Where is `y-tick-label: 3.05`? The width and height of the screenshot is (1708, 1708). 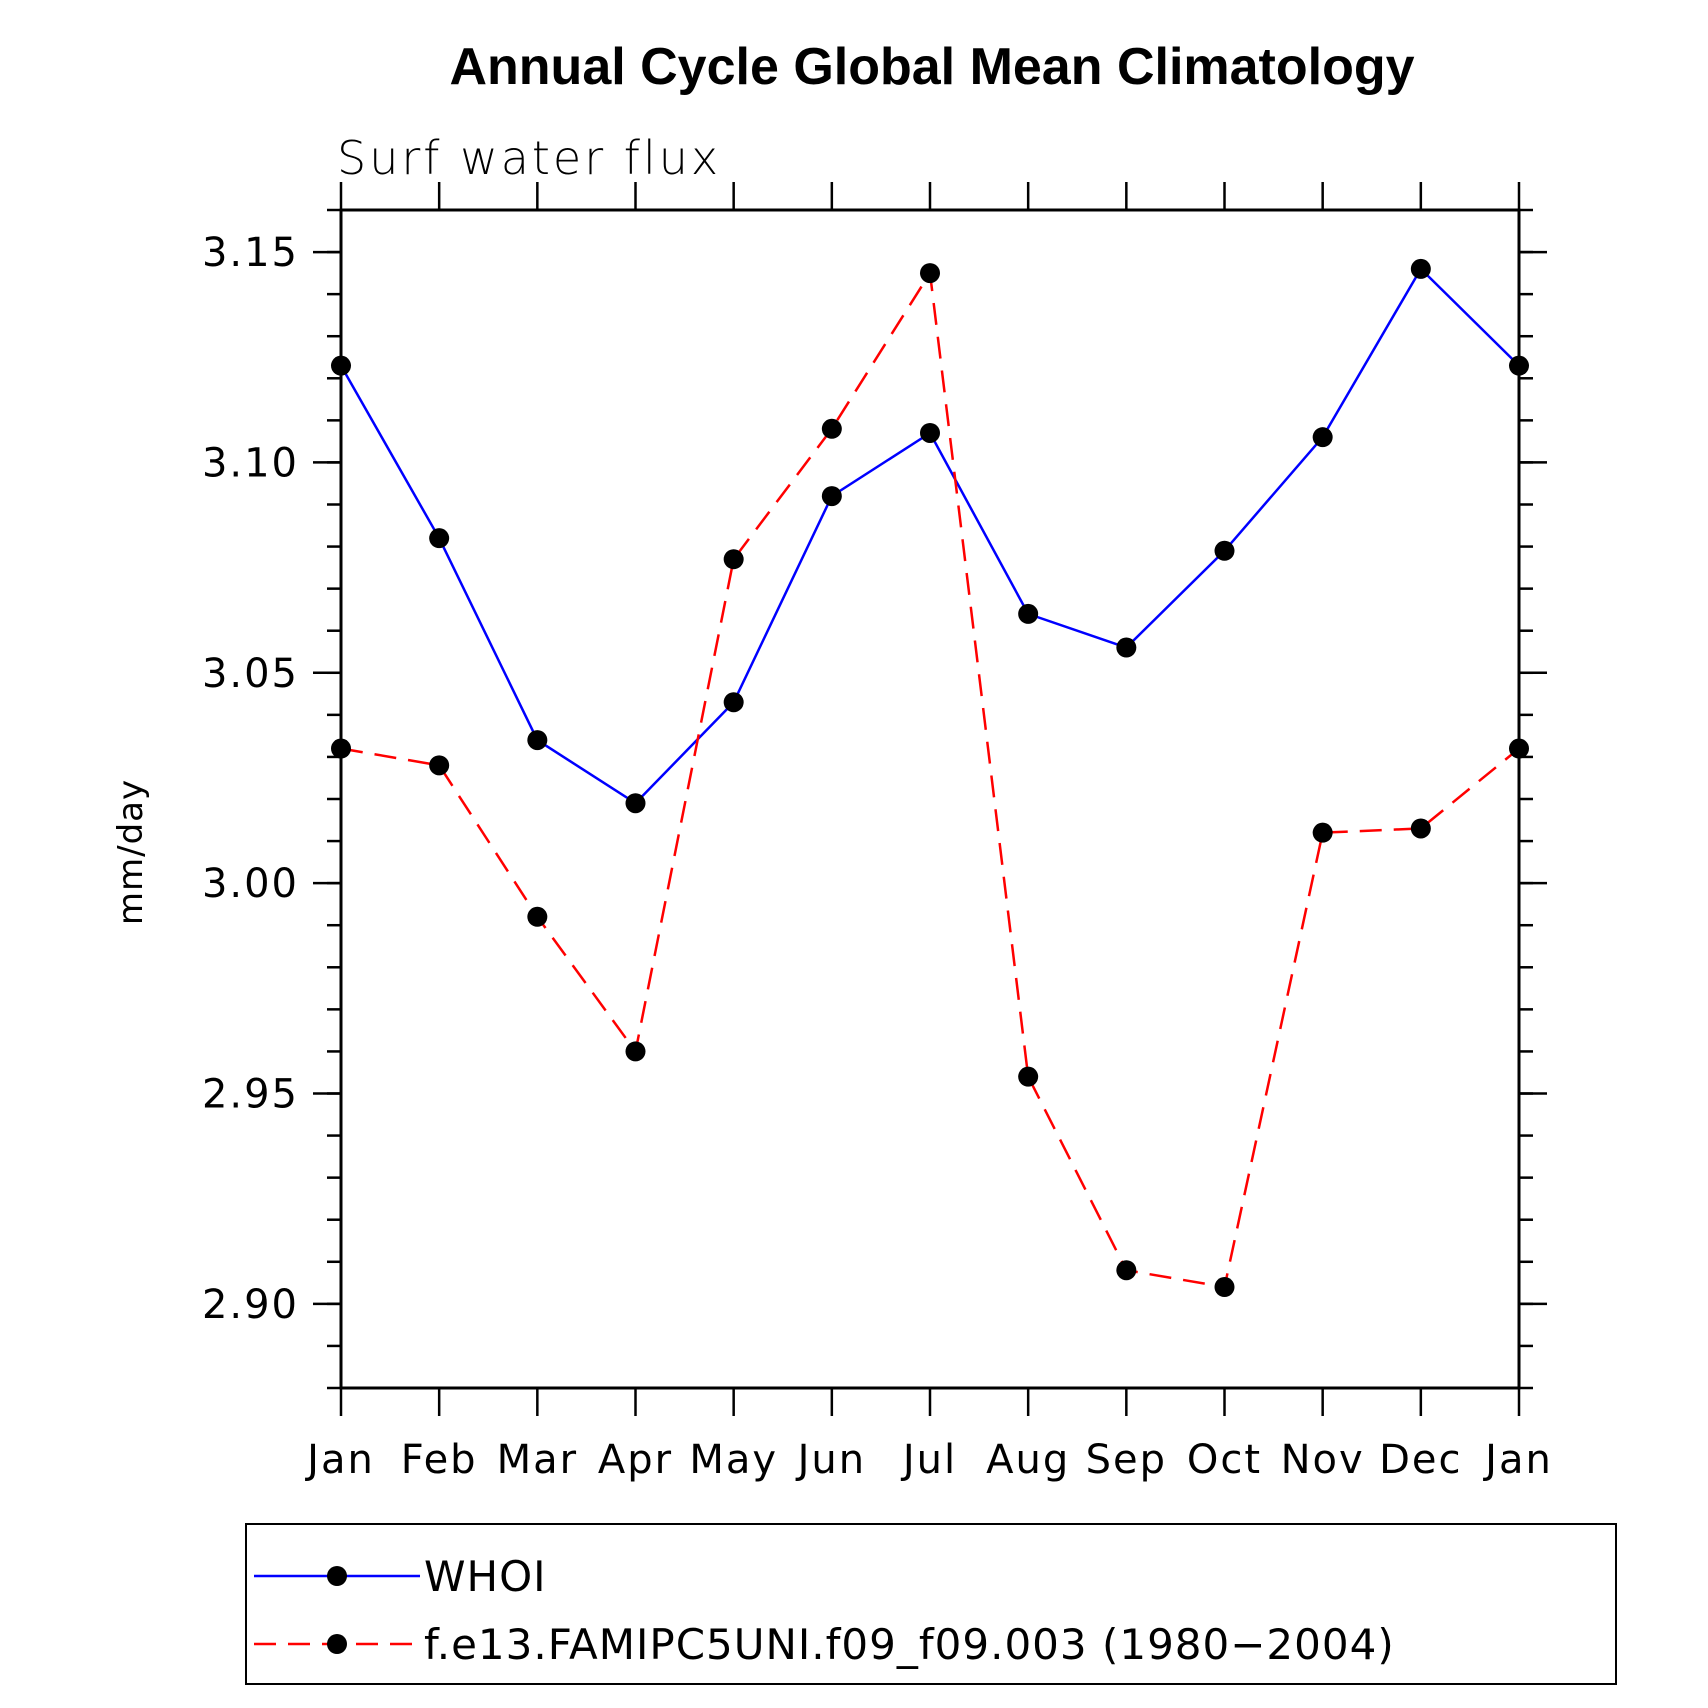
y-tick-label: 3.05 is located at coordinates (250, 674).